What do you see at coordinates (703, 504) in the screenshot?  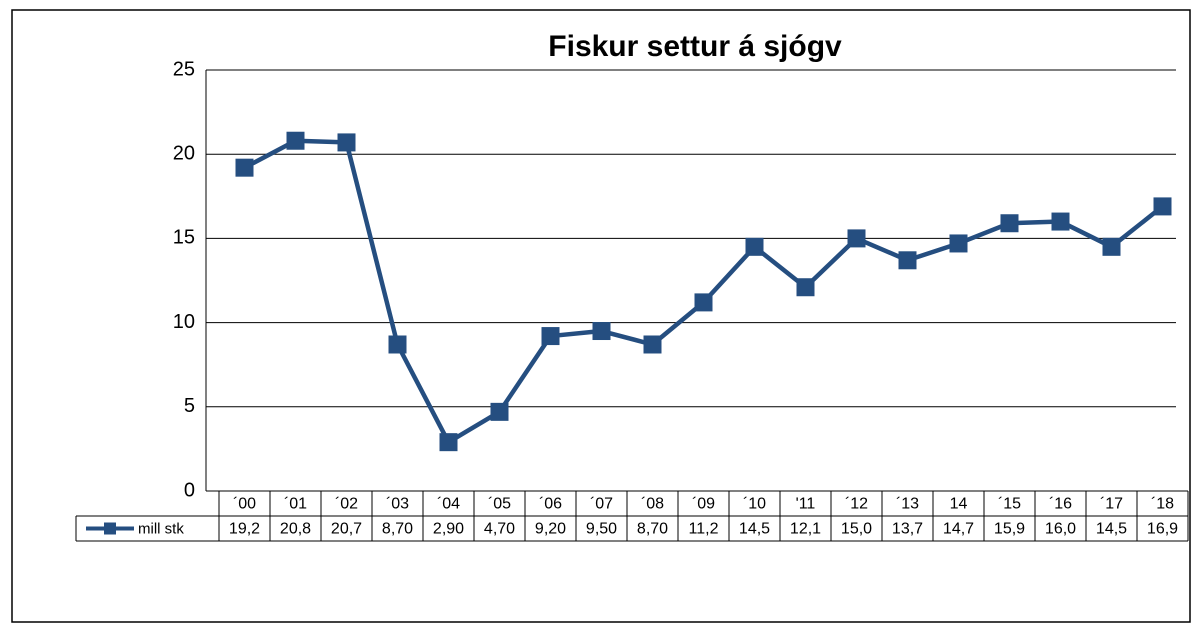 I see `x-tick-label: ´09` at bounding box center [703, 504].